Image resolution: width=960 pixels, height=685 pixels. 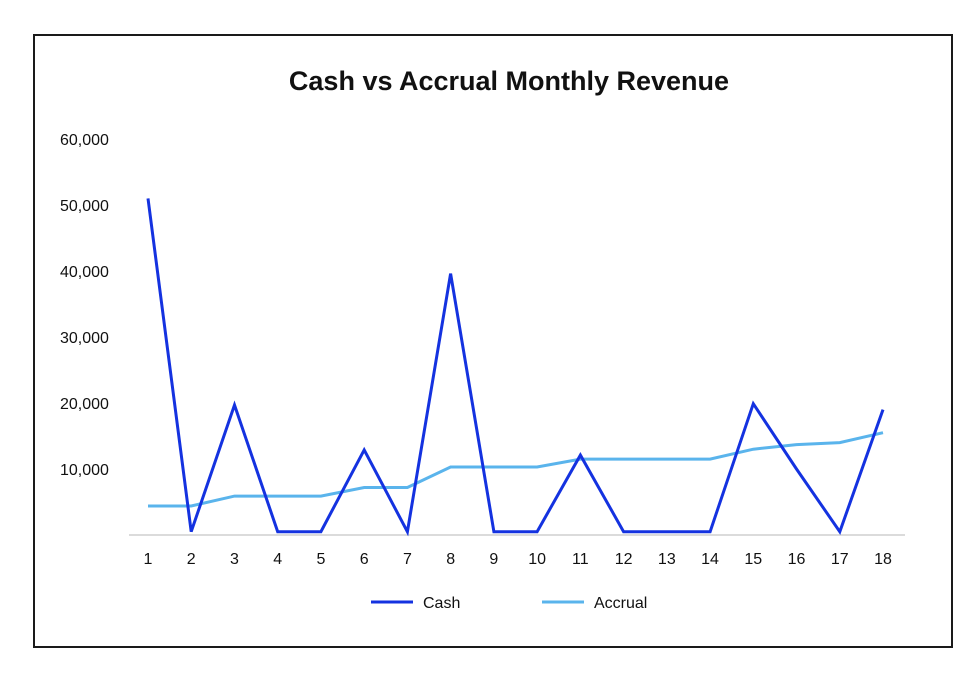 I want to click on x-tick-label: 15, so click(x=753, y=559).